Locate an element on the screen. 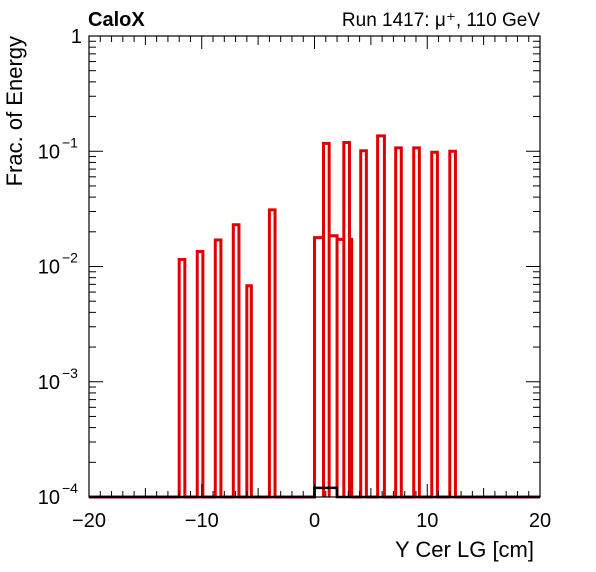 Image resolution: width=596 pixels, height=572 pixels. y-axis-label: Frac. of Energy is located at coordinates (14, 111).